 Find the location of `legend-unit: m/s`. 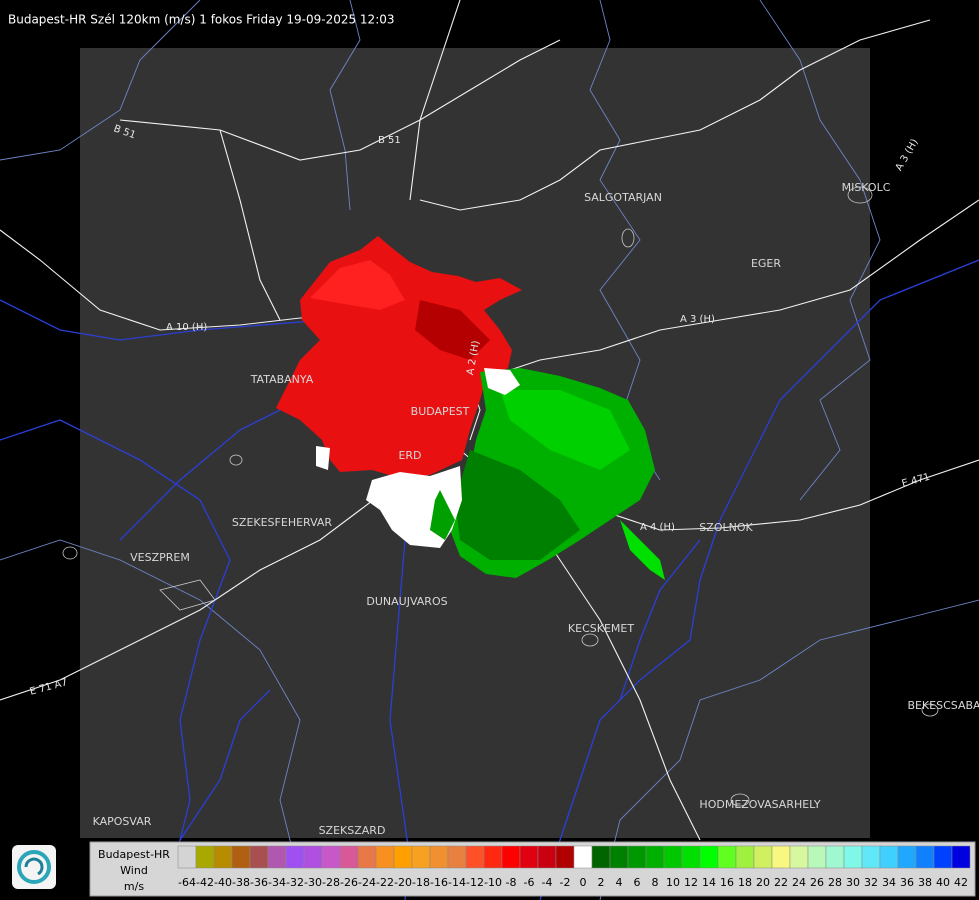

legend-unit: m/s is located at coordinates (134, 886).